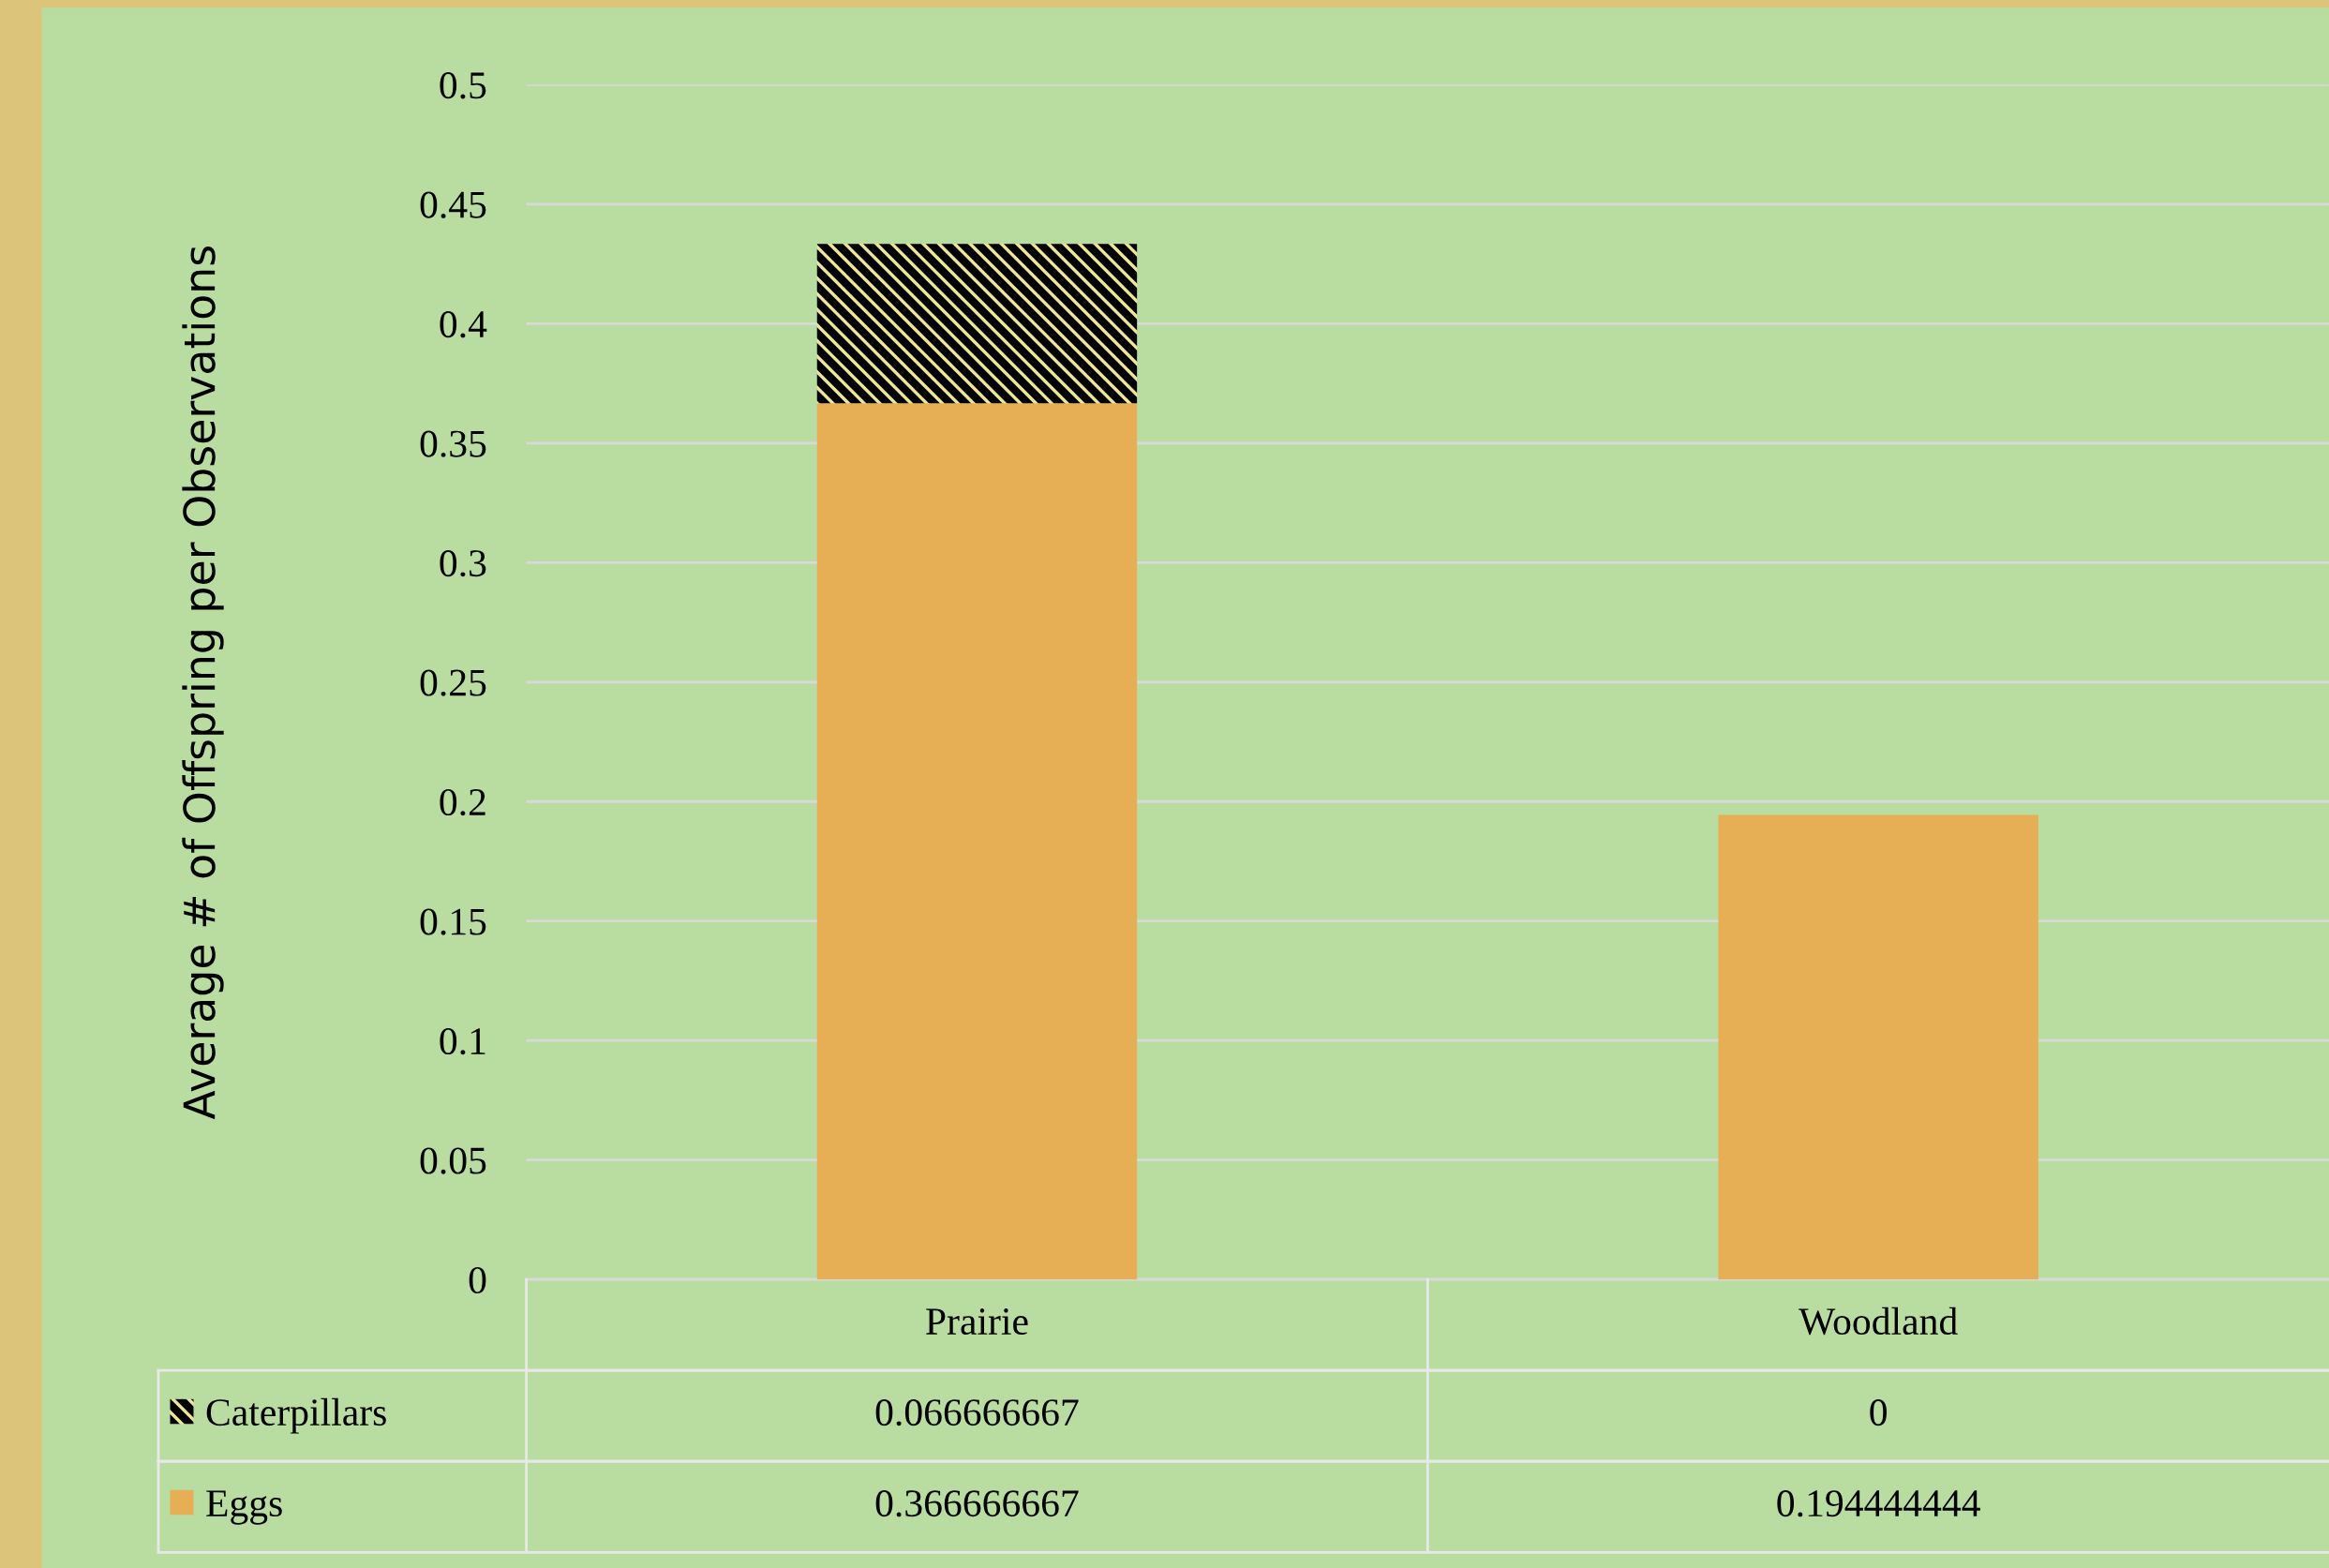 The width and height of the screenshot is (2329, 1568). Describe the element at coordinates (462, 802) in the screenshot. I see `y-tick-label: 0.2` at that location.